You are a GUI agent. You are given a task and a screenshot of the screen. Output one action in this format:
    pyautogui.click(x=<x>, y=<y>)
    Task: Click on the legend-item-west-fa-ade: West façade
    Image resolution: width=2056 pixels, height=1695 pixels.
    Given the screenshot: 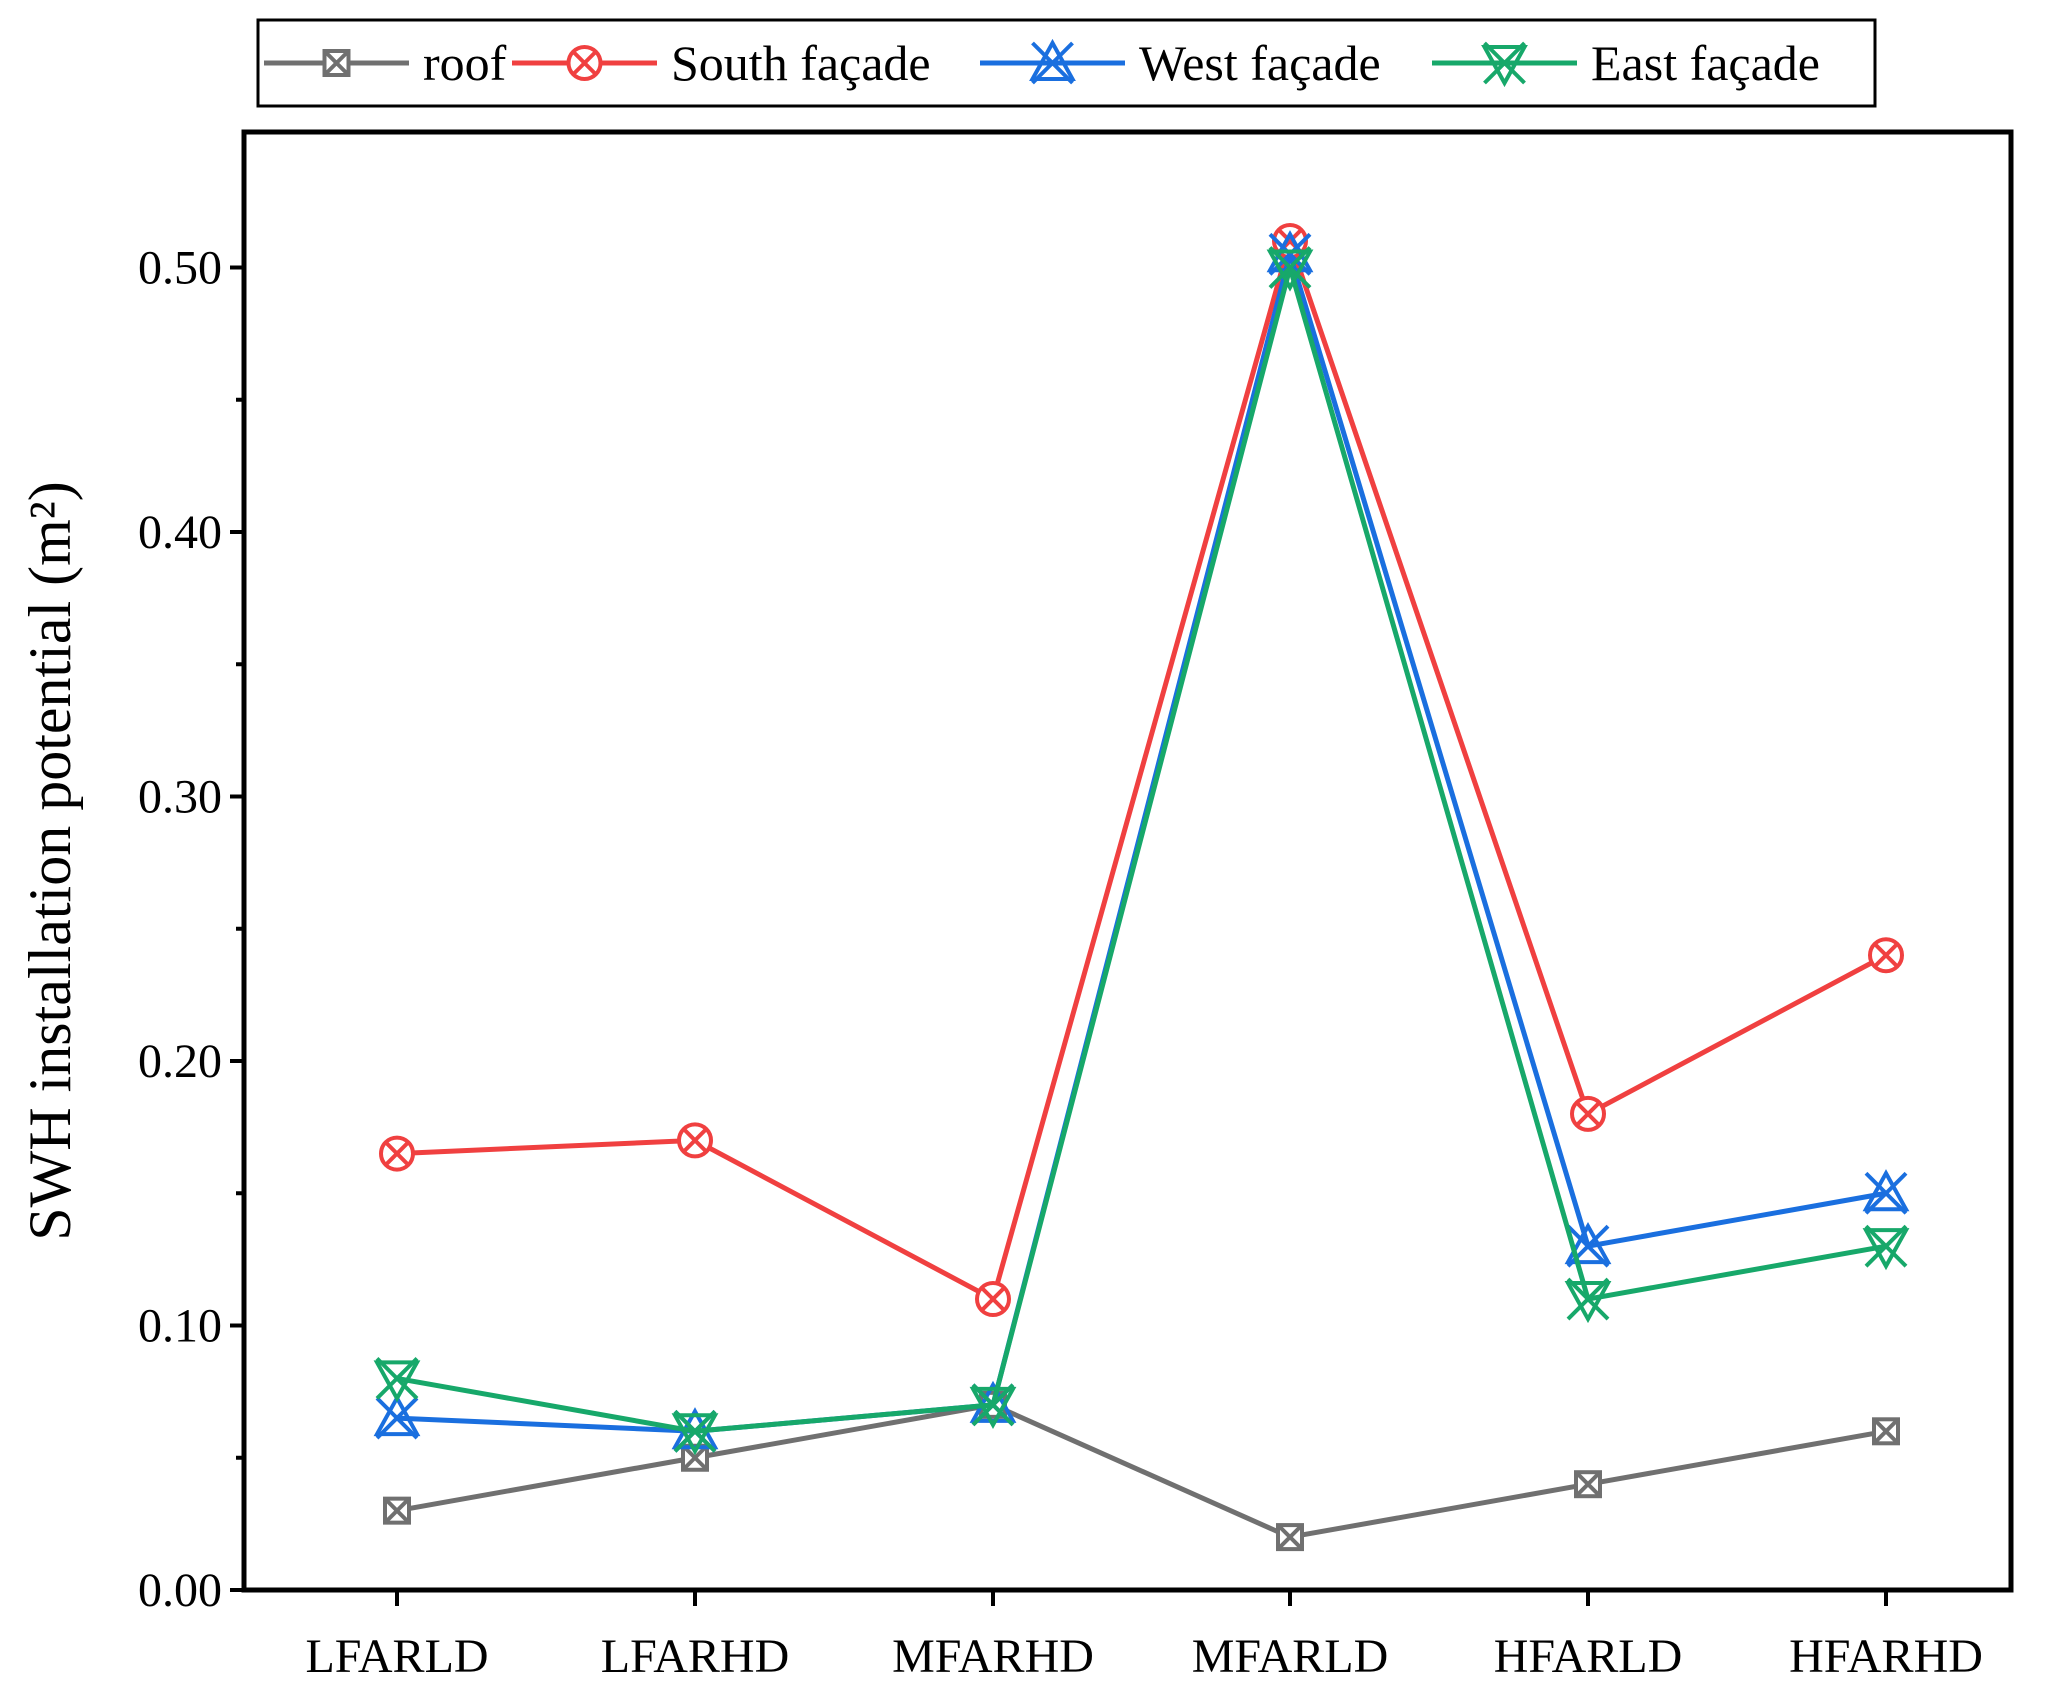 What is the action you would take?
    pyautogui.click(x=1180, y=63)
    